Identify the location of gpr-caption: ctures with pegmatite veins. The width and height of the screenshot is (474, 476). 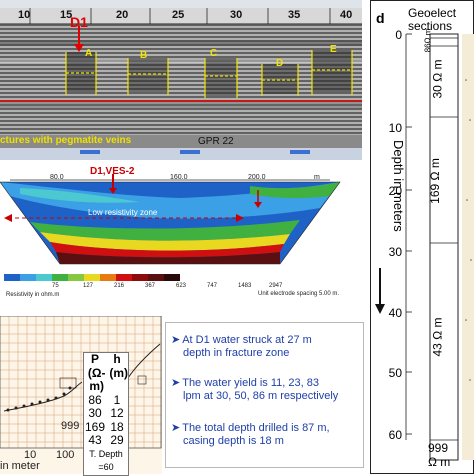
(66, 140).